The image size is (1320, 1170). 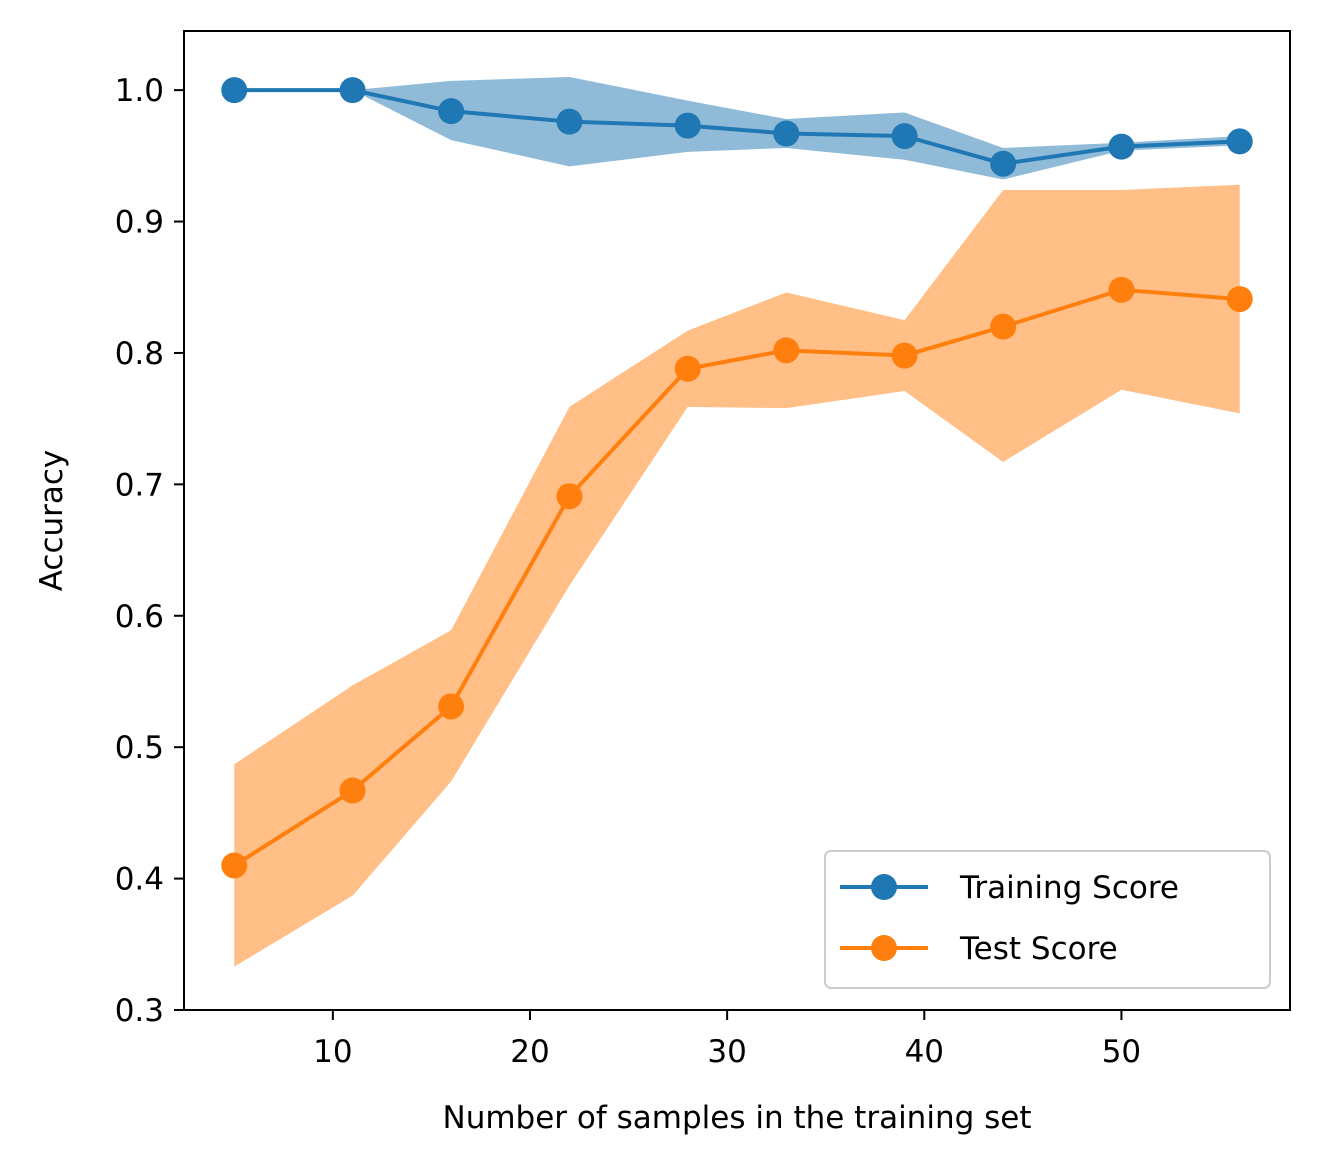 I want to click on y-tick-label: 0.7, so click(x=139, y=485).